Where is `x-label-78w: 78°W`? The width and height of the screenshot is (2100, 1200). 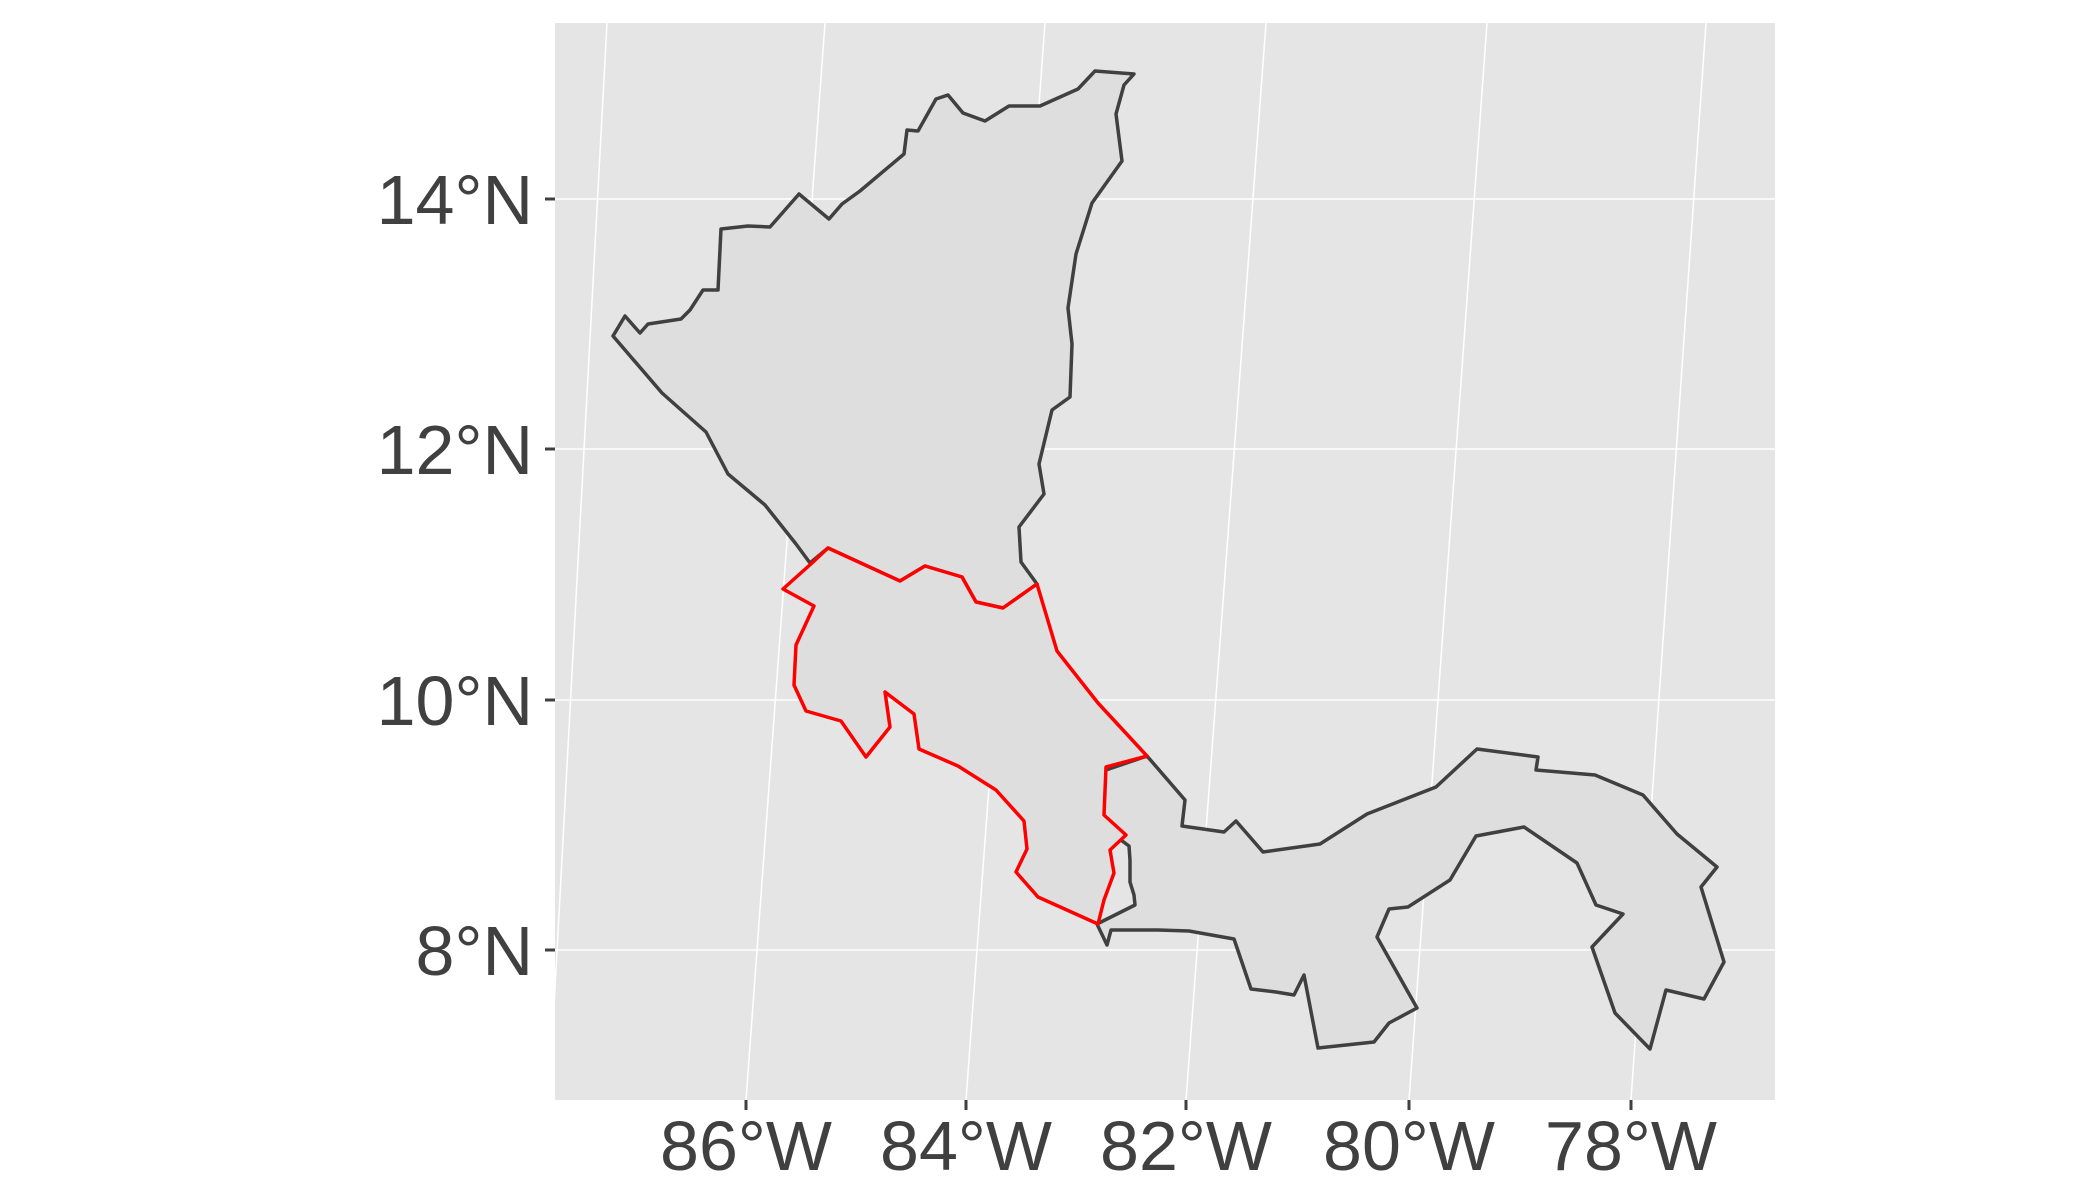 x-label-78w: 78°W is located at coordinates (1631, 1146).